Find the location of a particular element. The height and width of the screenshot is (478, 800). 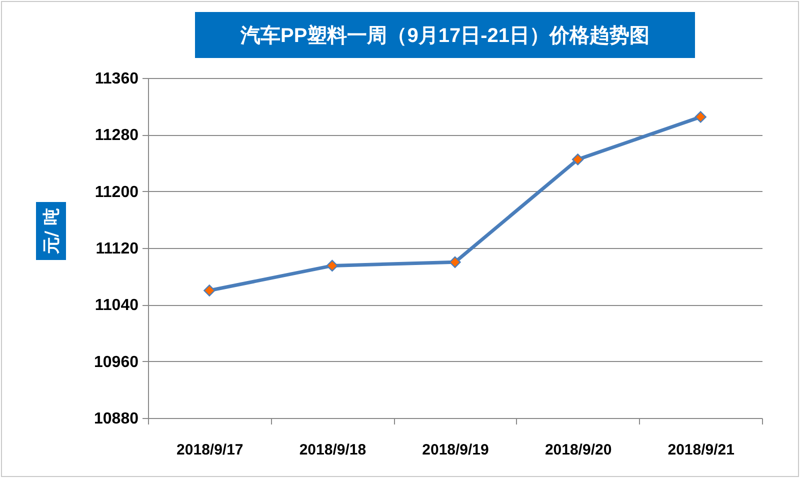

y-tick-label: 11280 is located at coordinates (116, 135).